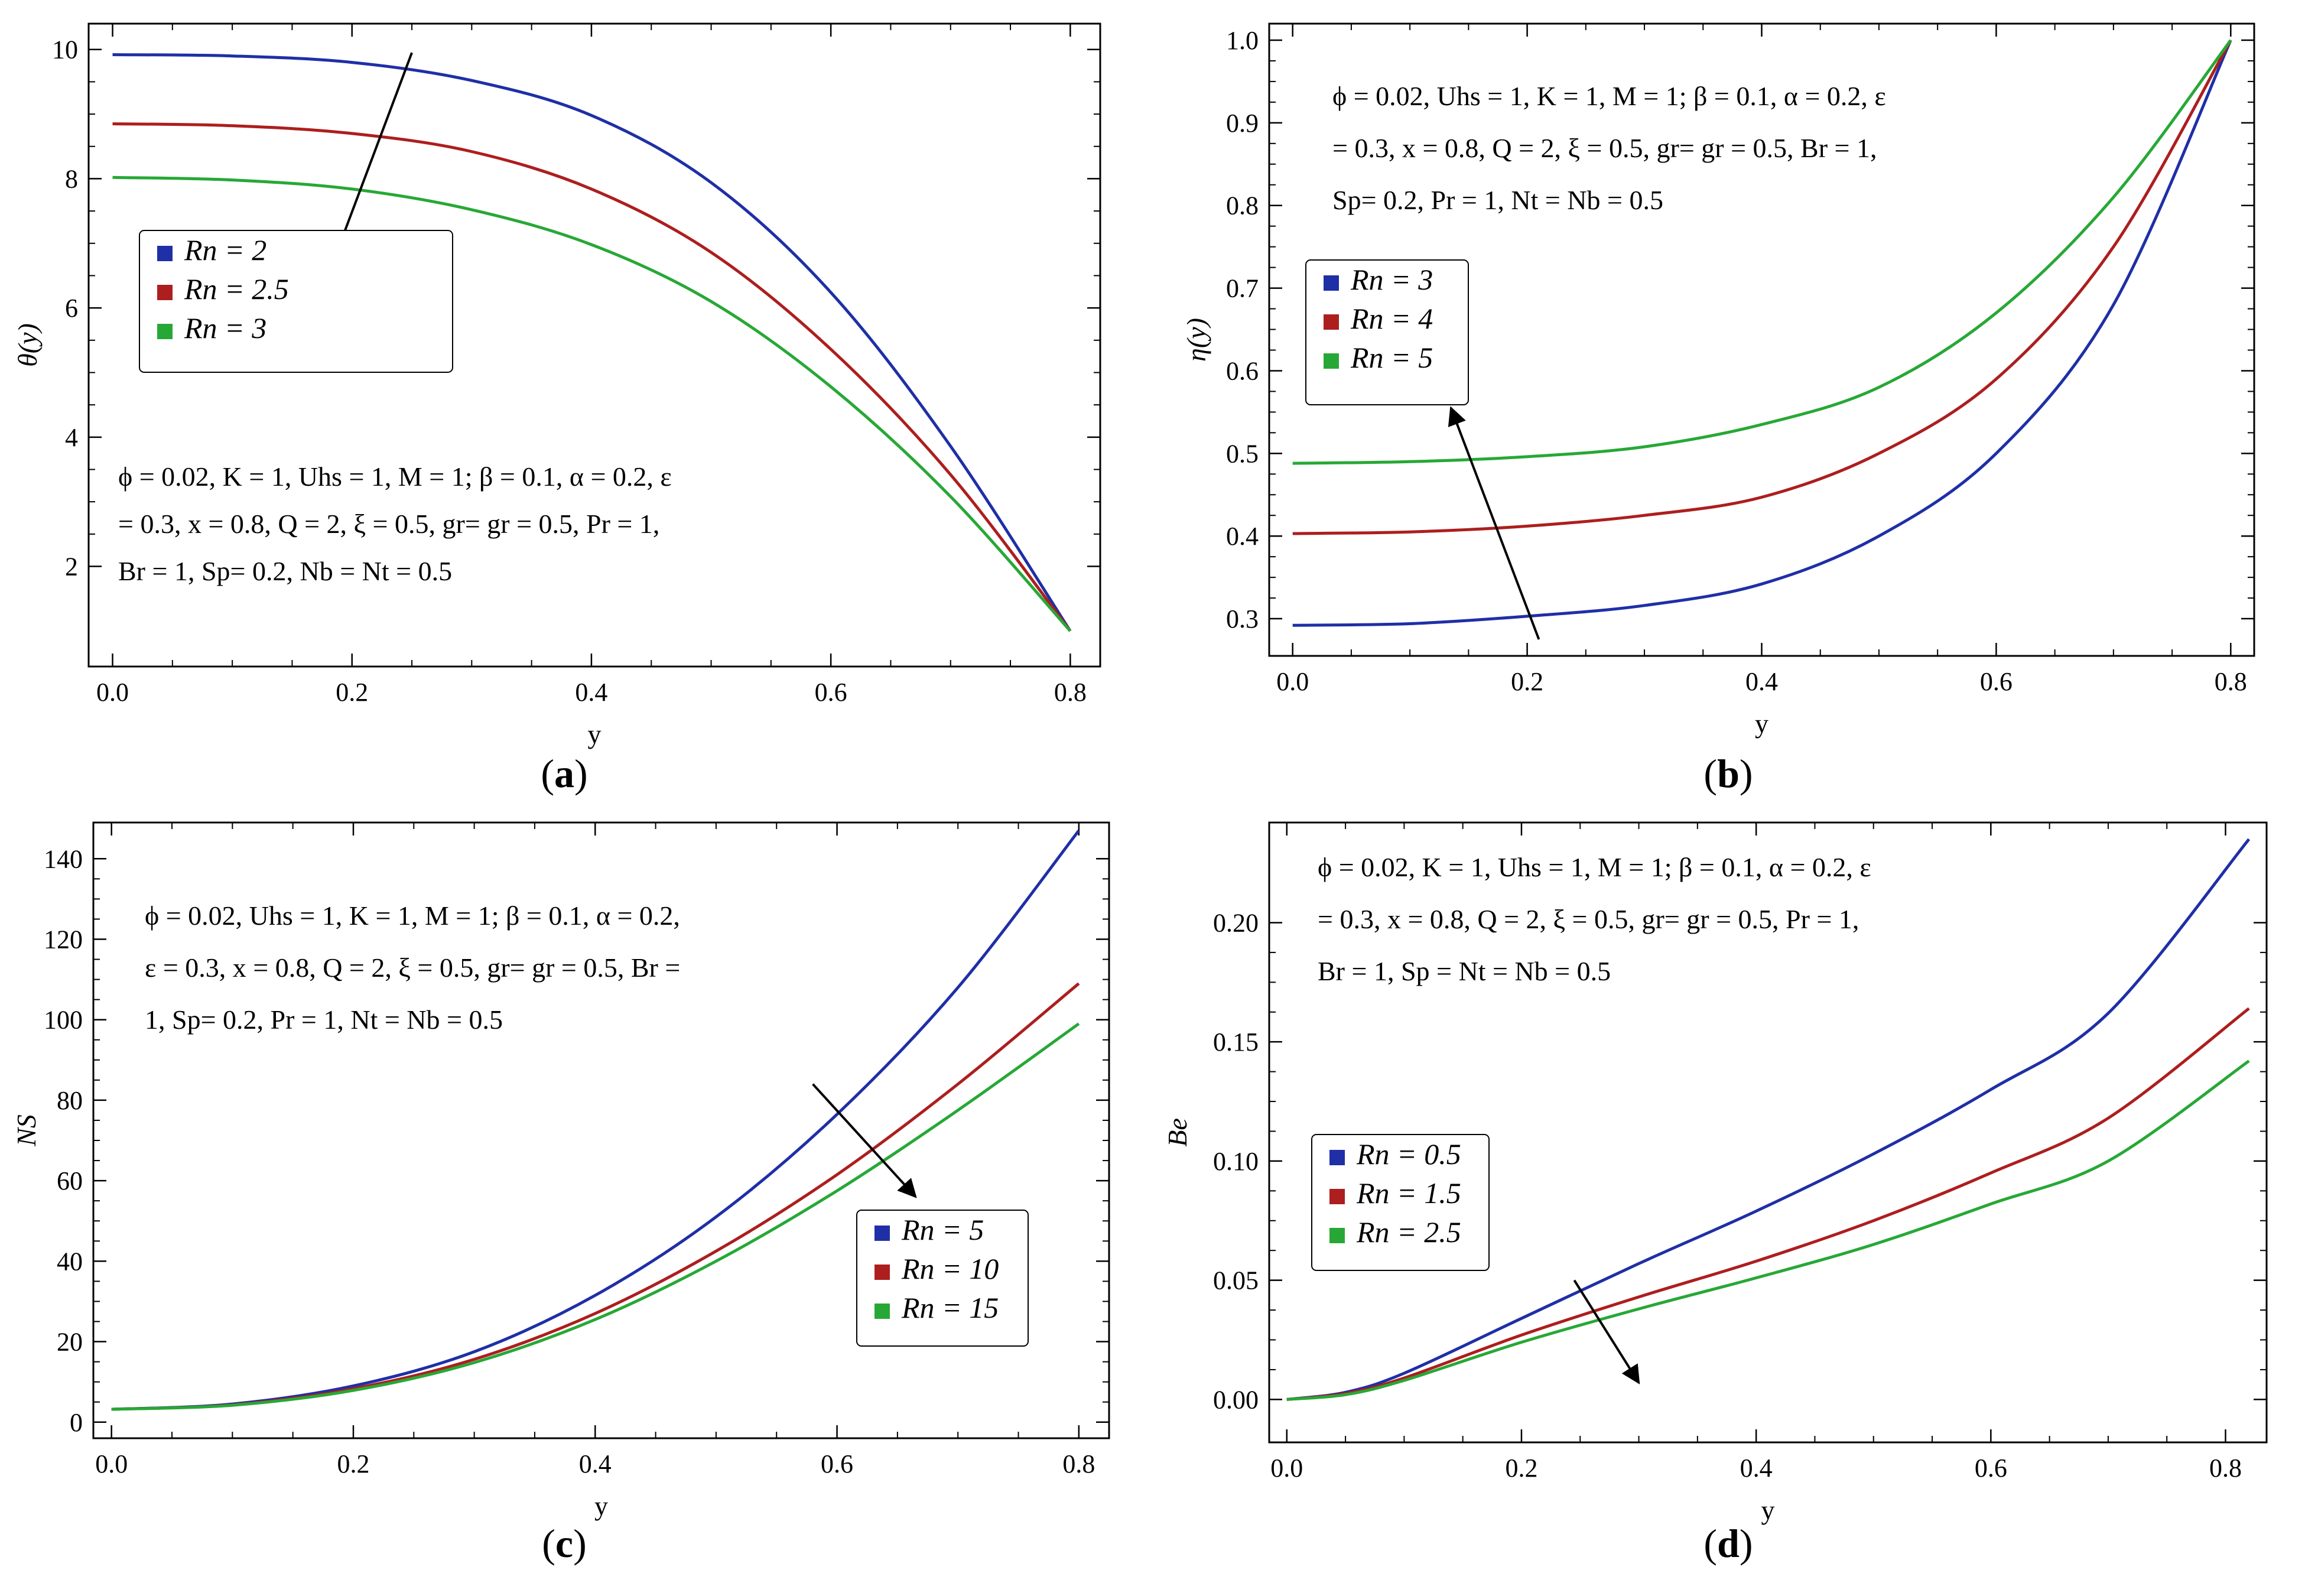 The height and width of the screenshot is (1596, 2305). I want to click on legend-label: Rn = 1.5, so click(1408, 1193).